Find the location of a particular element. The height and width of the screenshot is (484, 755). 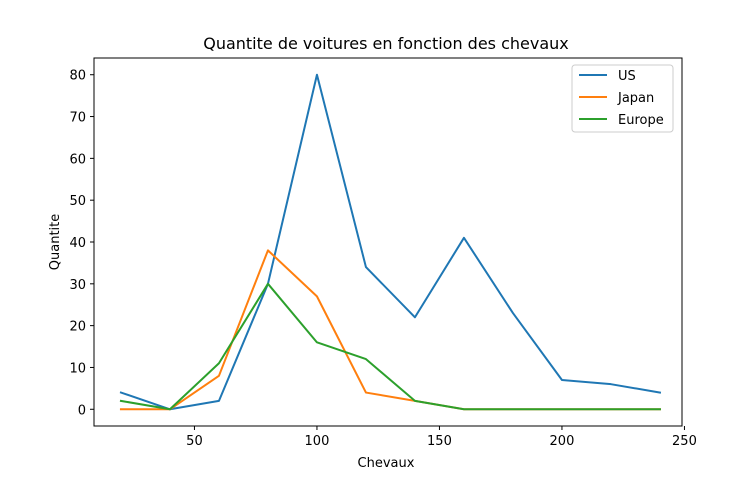

y-tick-label: 50 is located at coordinates (77, 201).